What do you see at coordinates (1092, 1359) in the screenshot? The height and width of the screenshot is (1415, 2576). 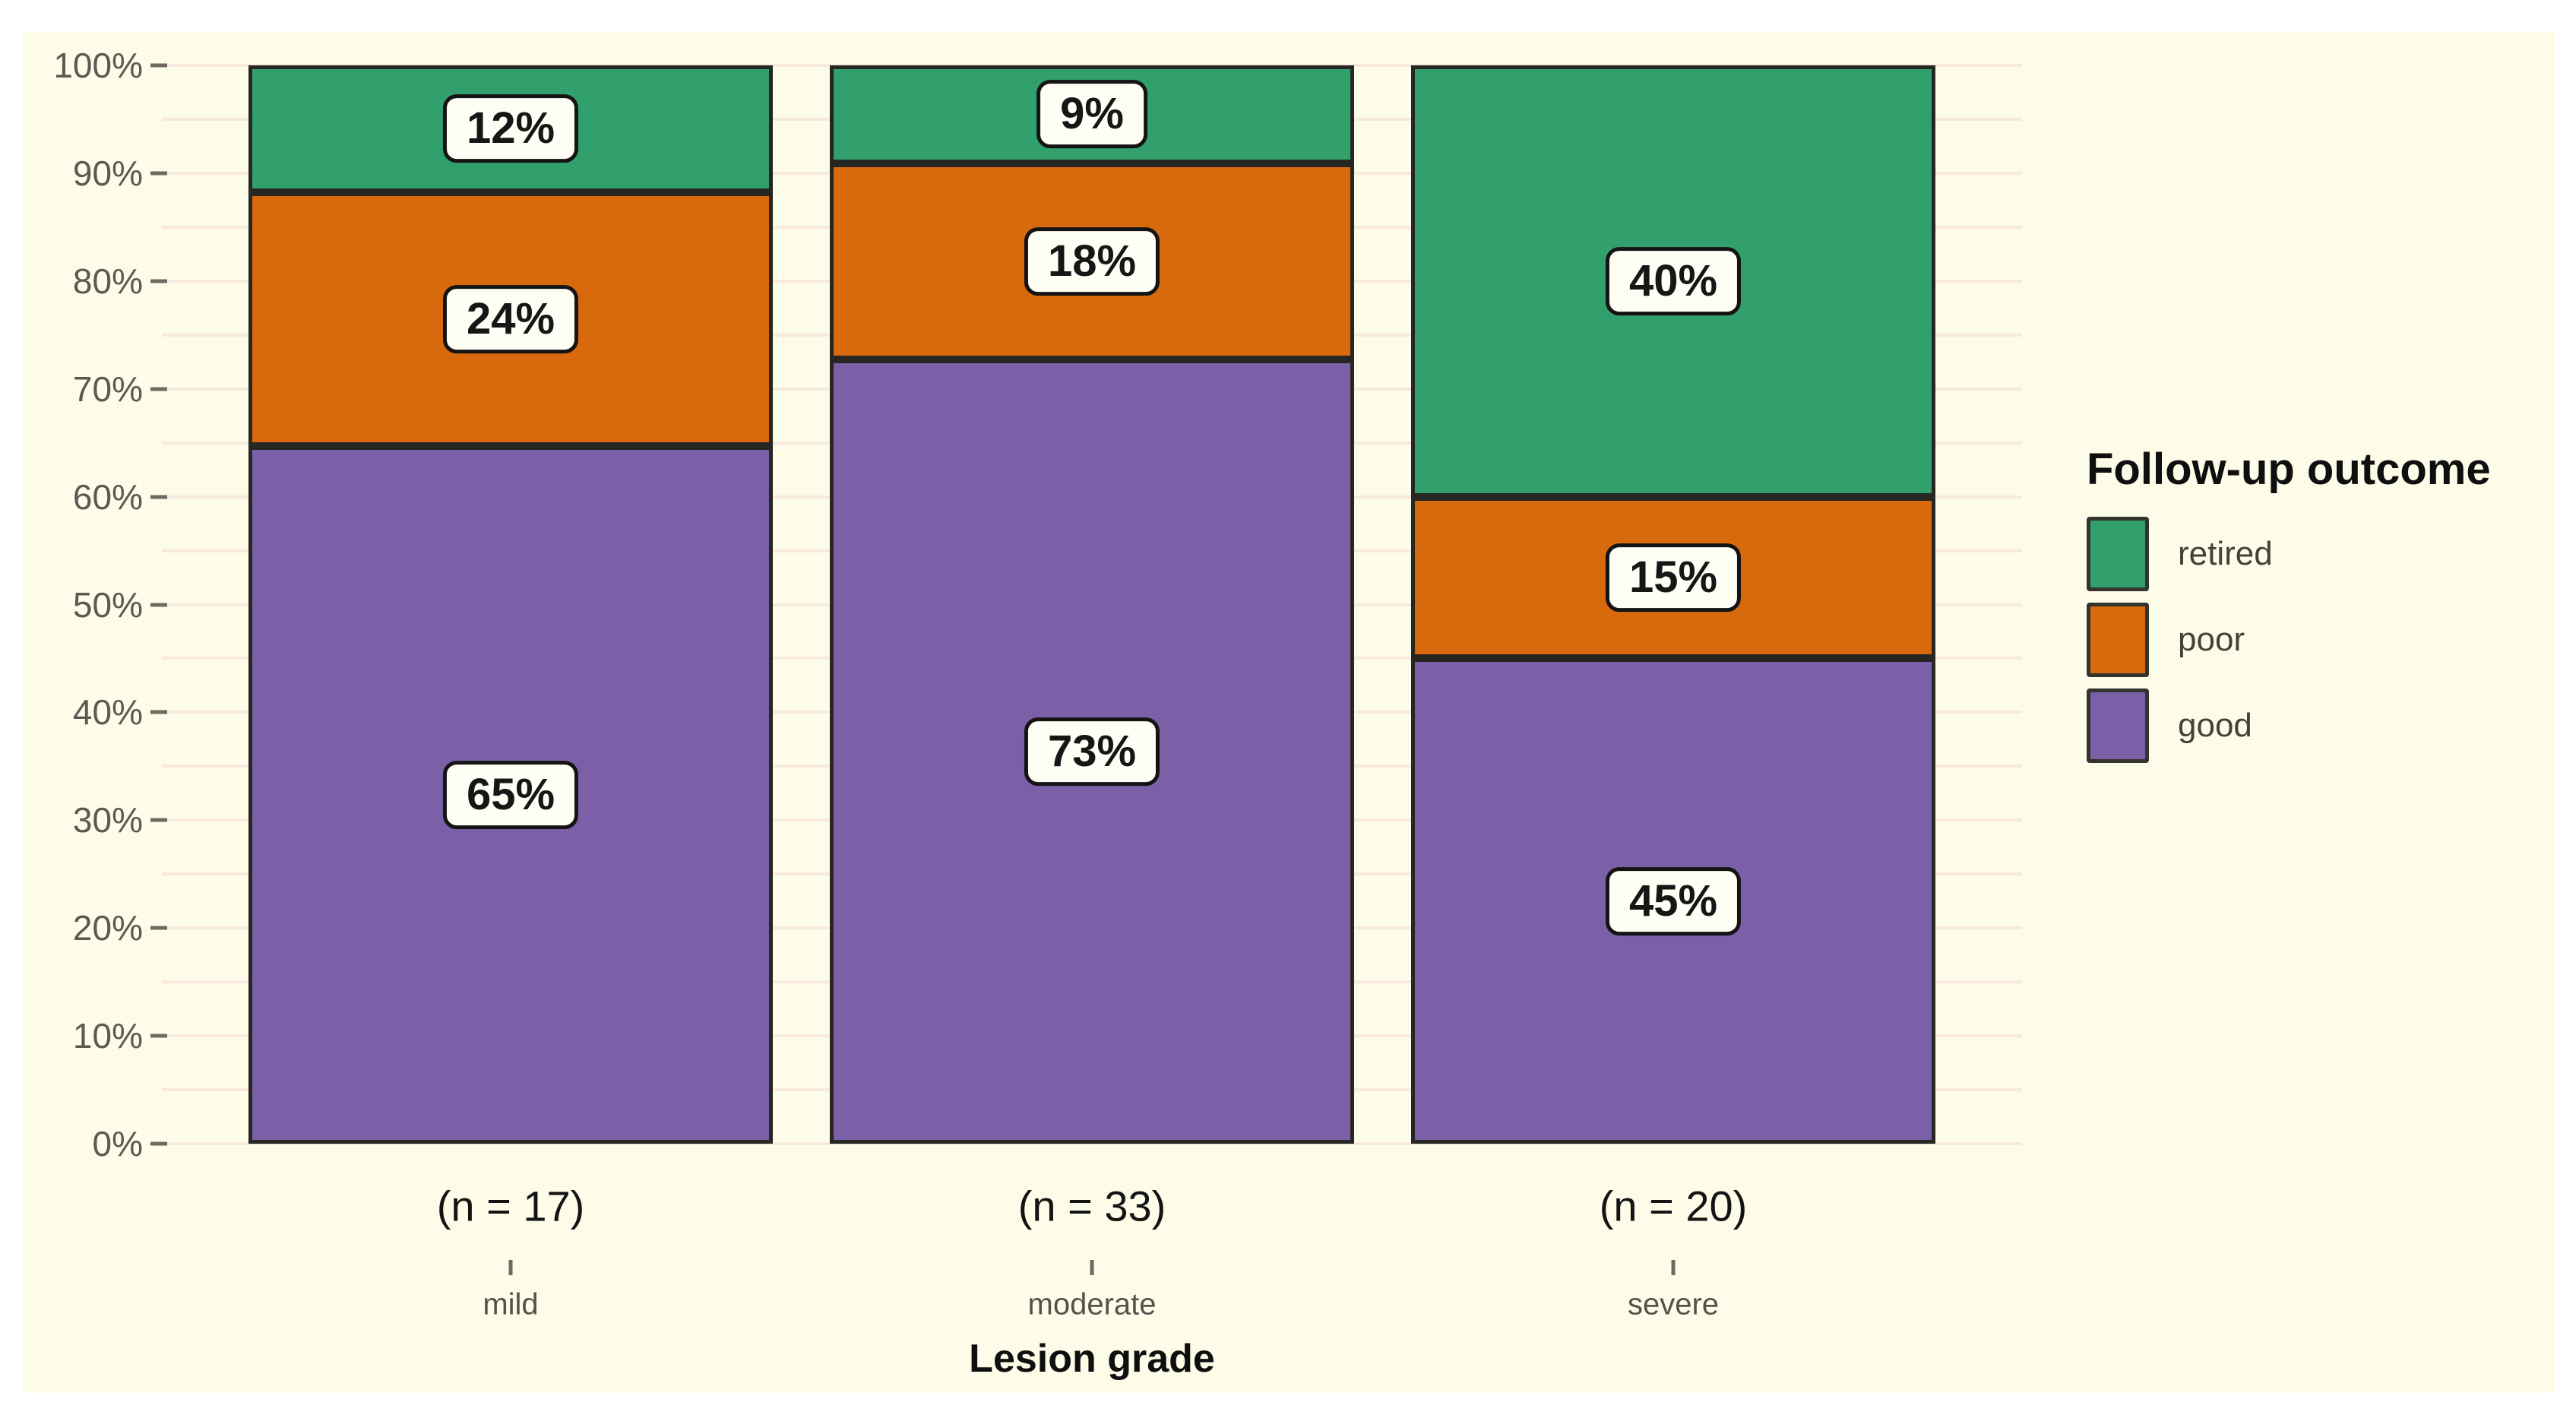 I see `x-axis-title: Lesion grade` at bounding box center [1092, 1359].